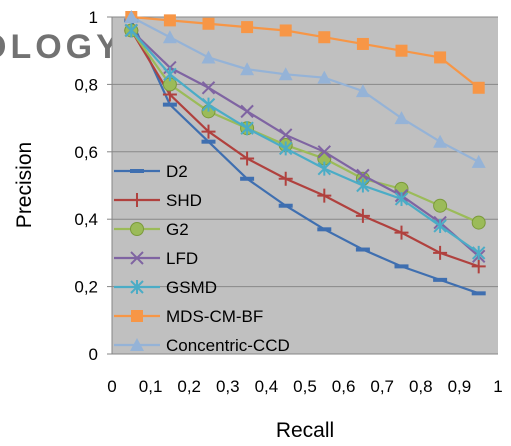 Image resolution: width=511 pixels, height=446 pixels. What do you see at coordinates (228, 386) in the screenshot?
I see `x-tick-label: 0,3` at bounding box center [228, 386].